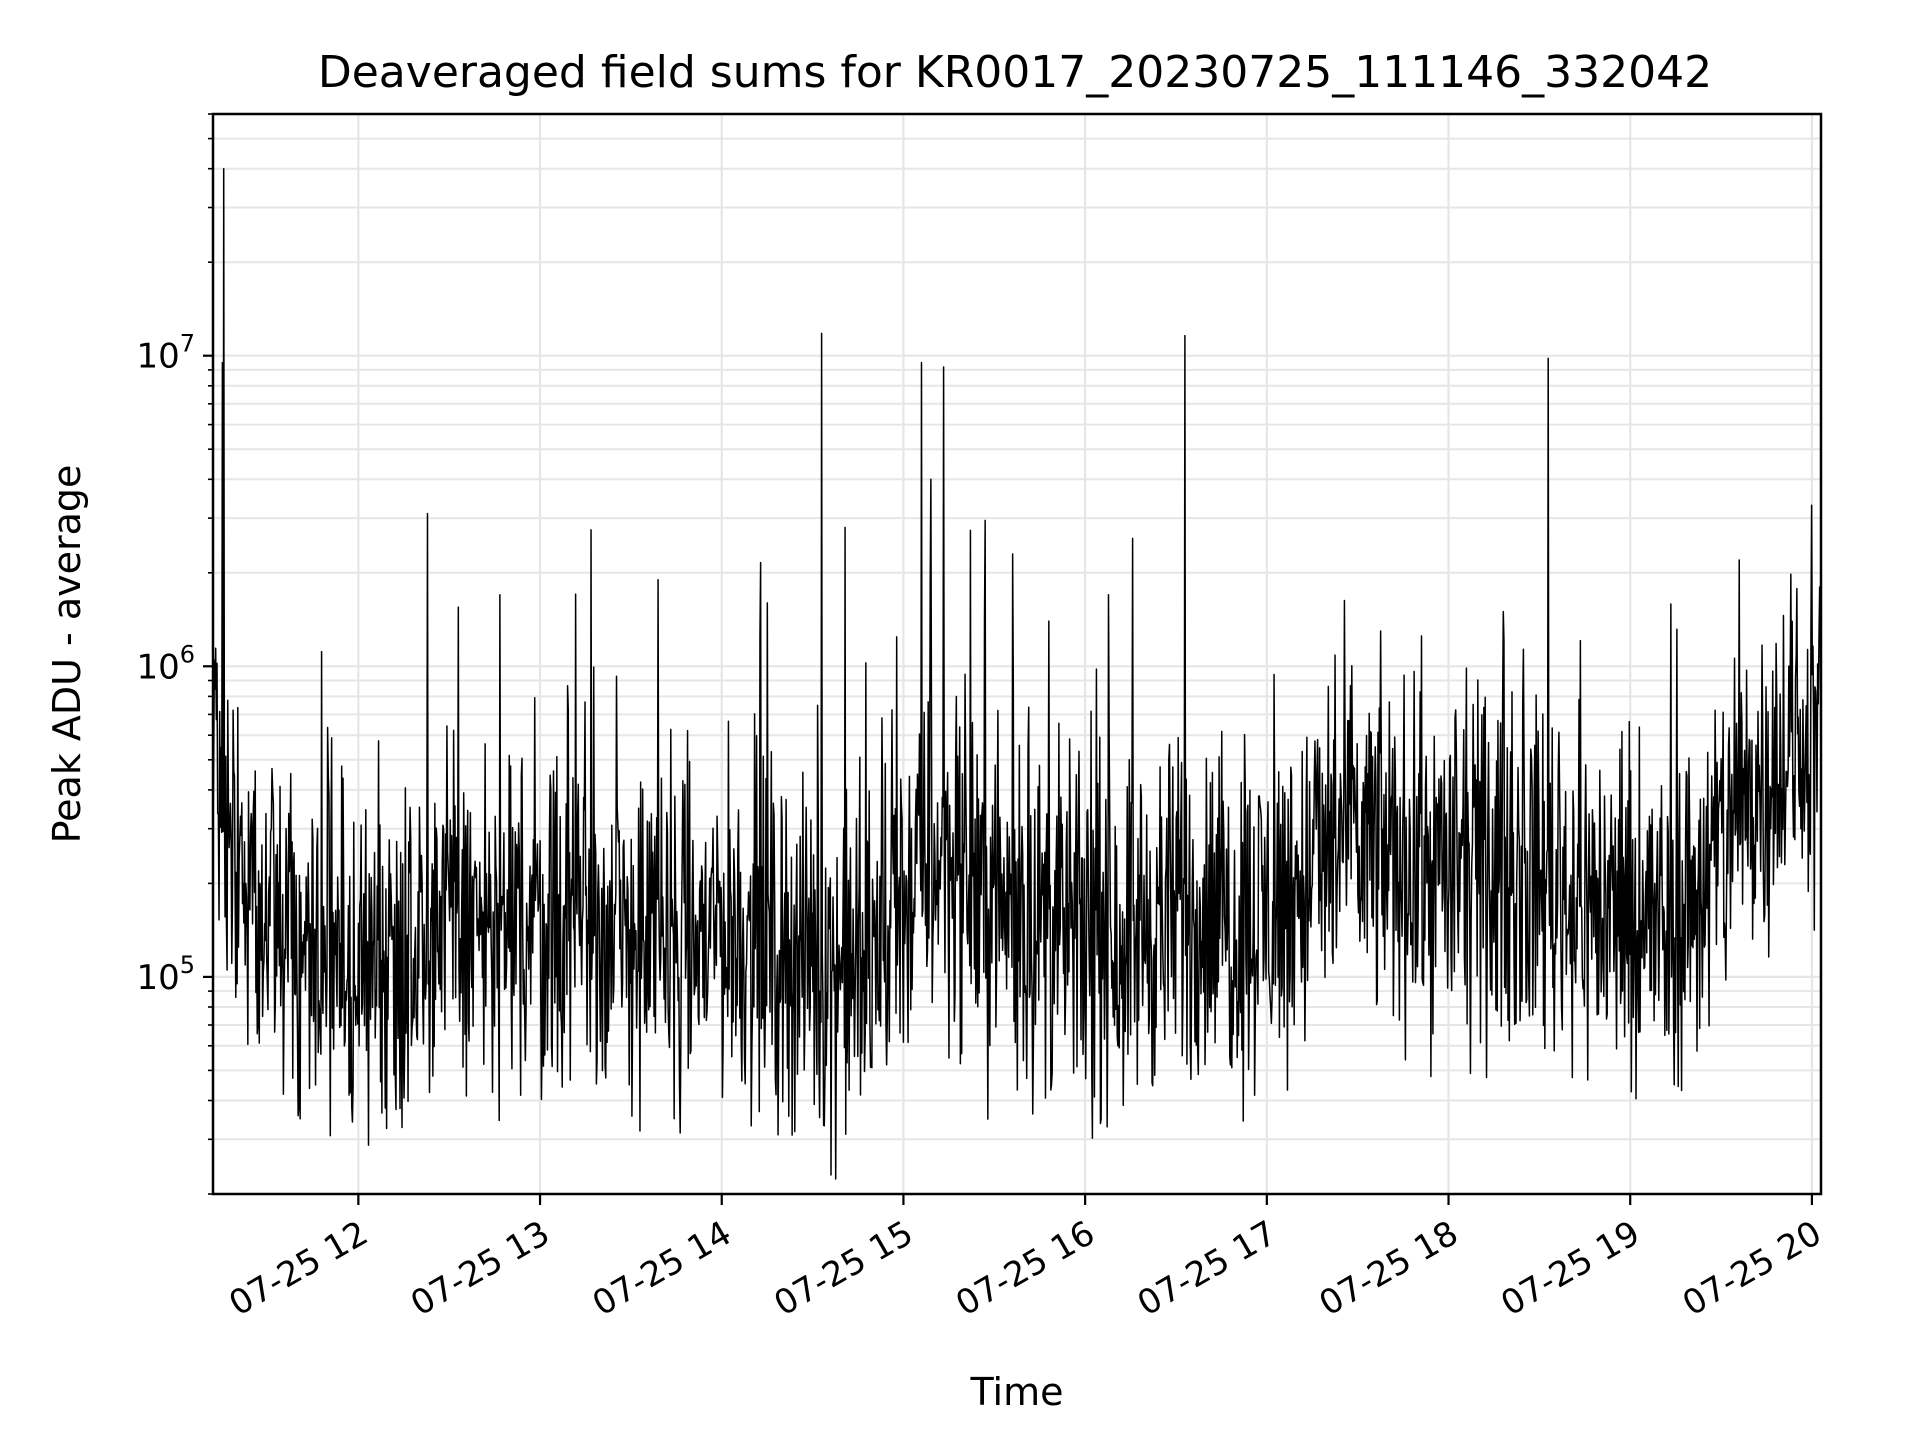 Image resolution: width=1920 pixels, height=1440 pixels. Describe the element at coordinates (165, 974) in the screenshot. I see `y-tick-label: 10⁵` at that location.